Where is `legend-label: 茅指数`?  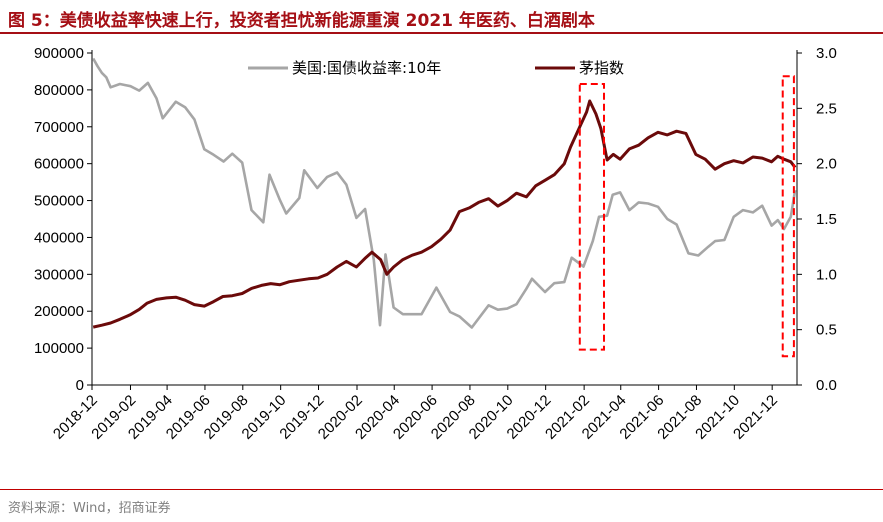
legend-label: 茅指数 is located at coordinates (601, 68).